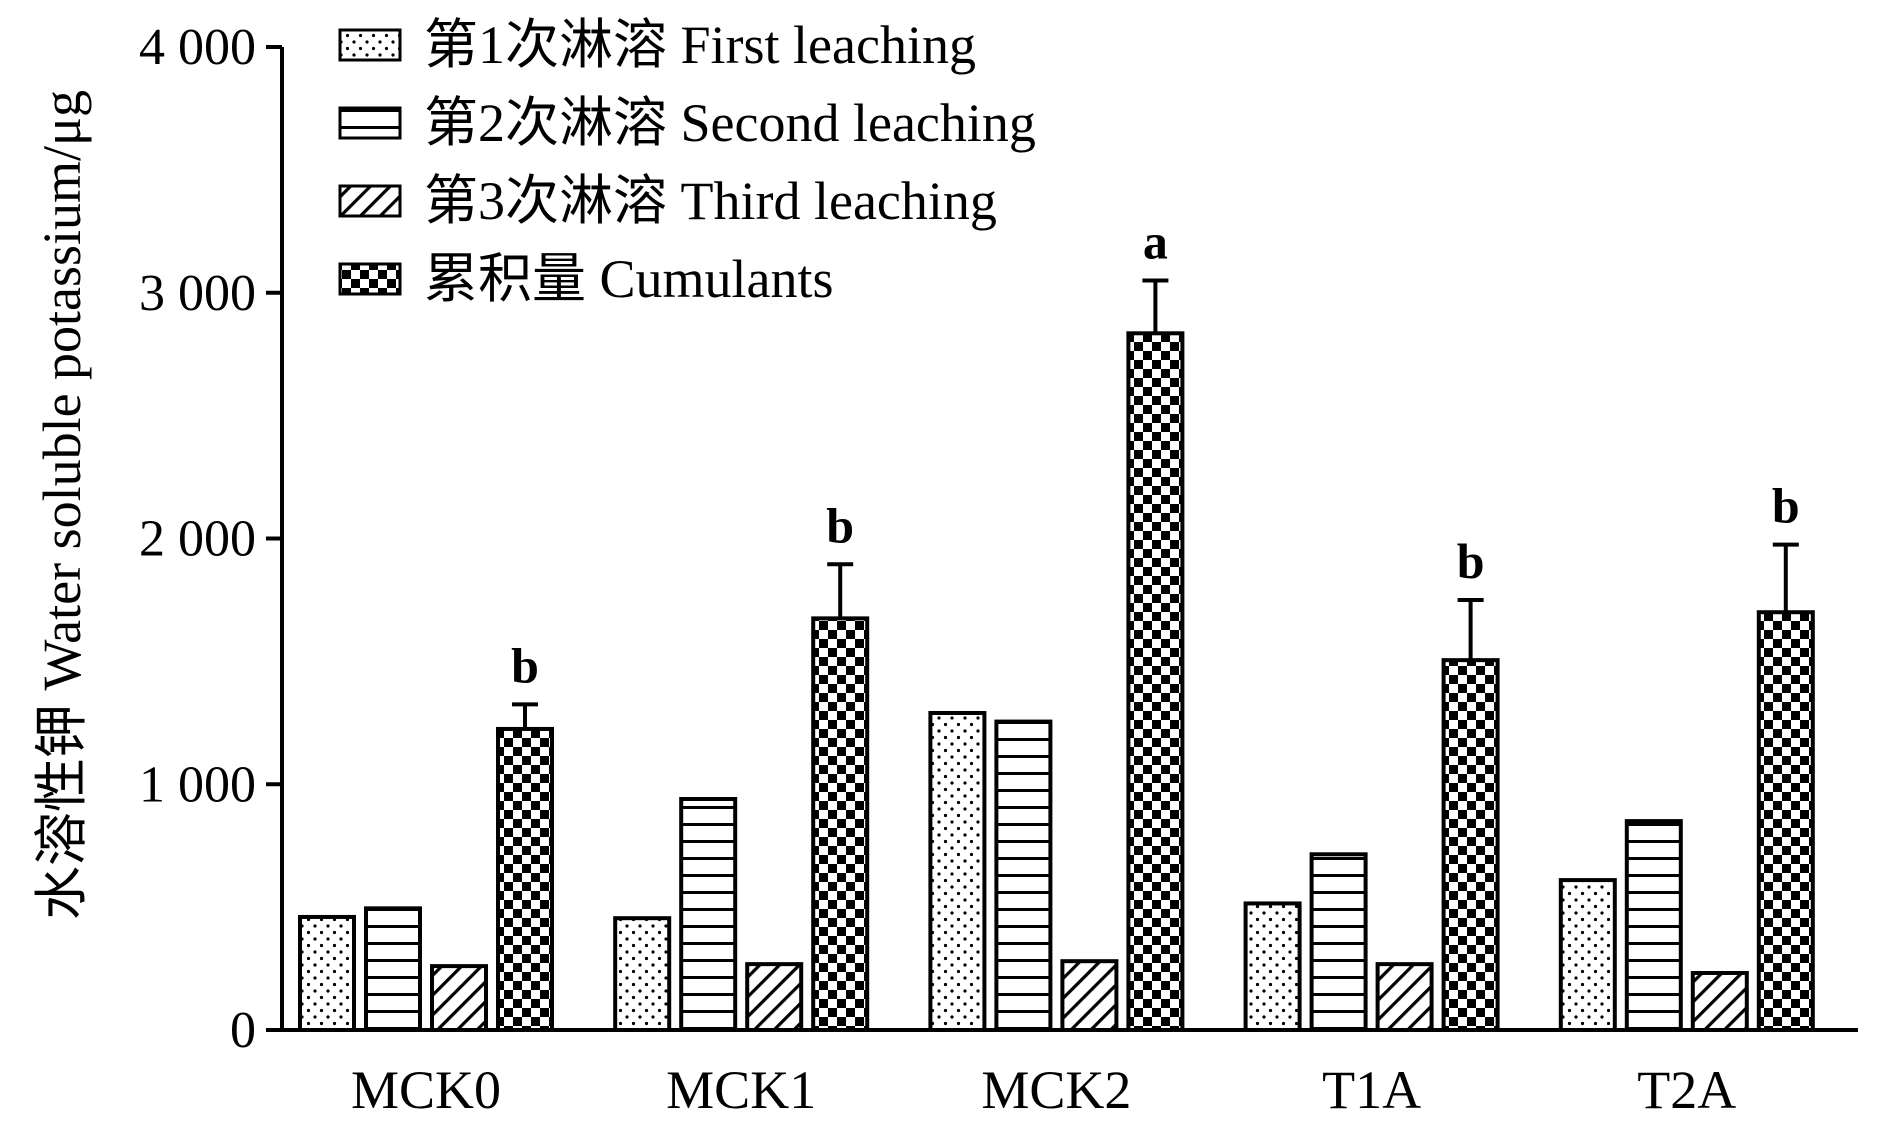 The height and width of the screenshot is (1132, 1890). What do you see at coordinates (1371, 1090) in the screenshot?
I see `x-category-label: T1A` at bounding box center [1371, 1090].